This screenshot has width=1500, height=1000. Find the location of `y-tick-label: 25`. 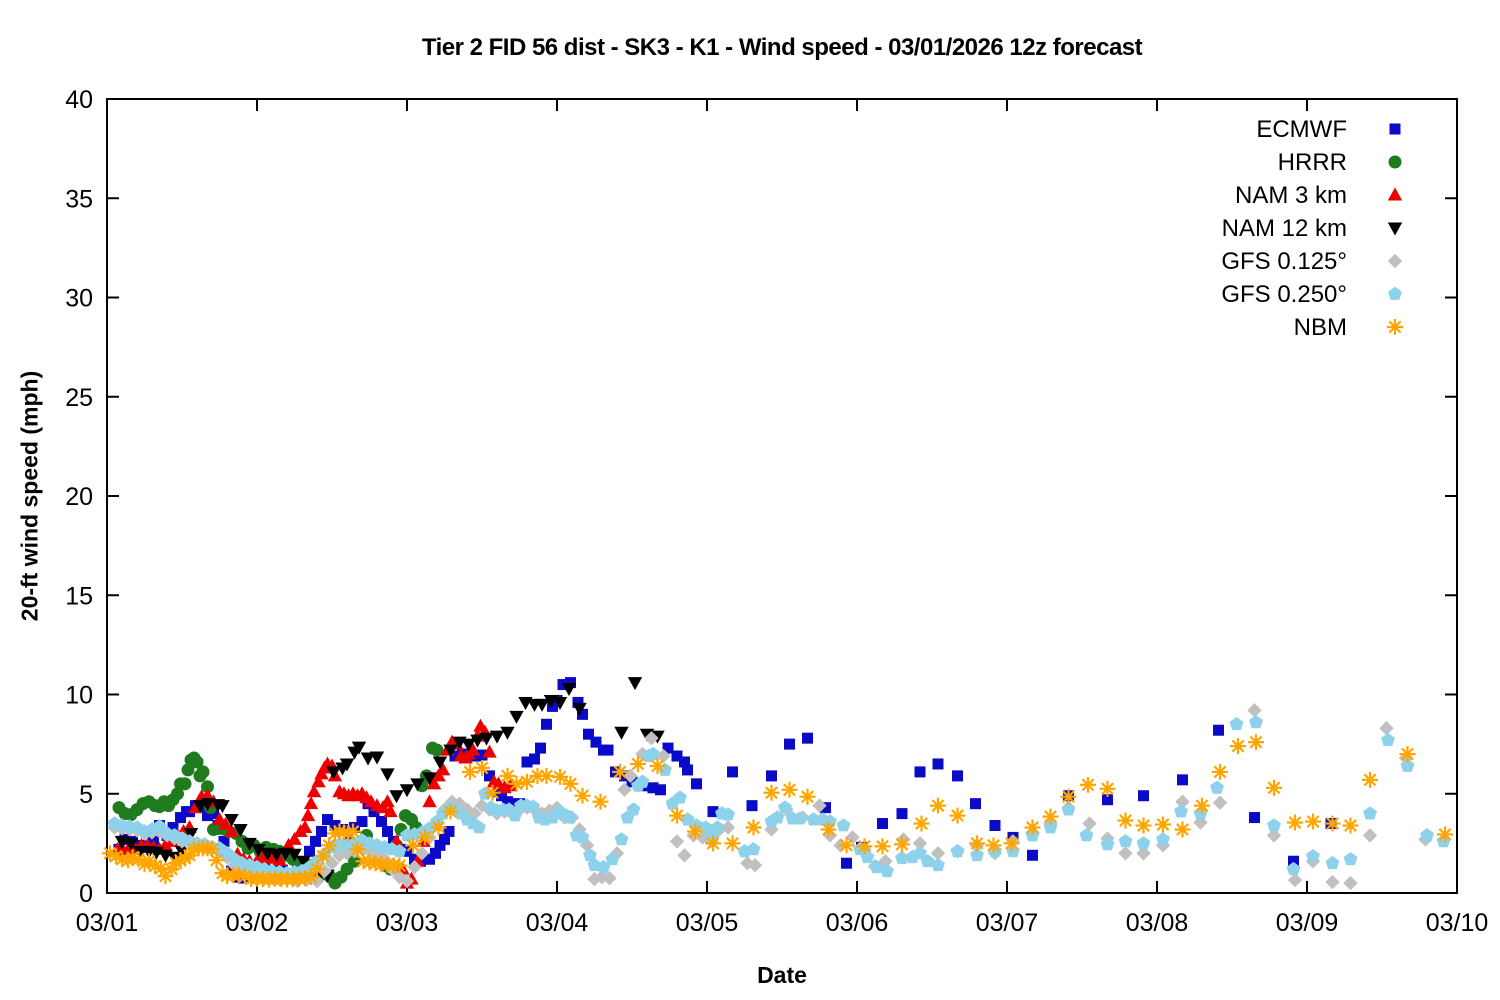

y-tick-label: 25 is located at coordinates (79, 398).